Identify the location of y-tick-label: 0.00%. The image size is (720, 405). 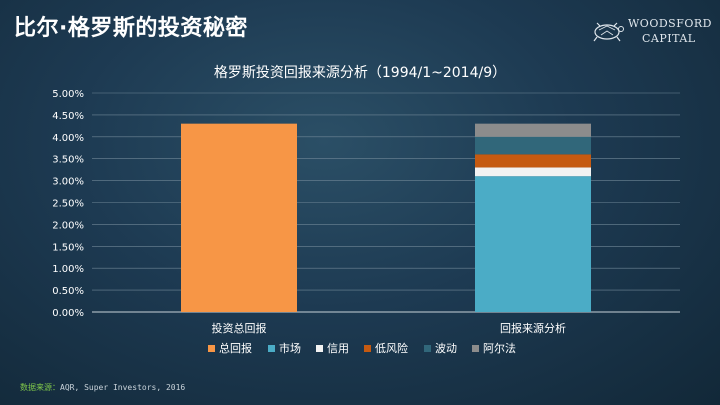
(68, 313).